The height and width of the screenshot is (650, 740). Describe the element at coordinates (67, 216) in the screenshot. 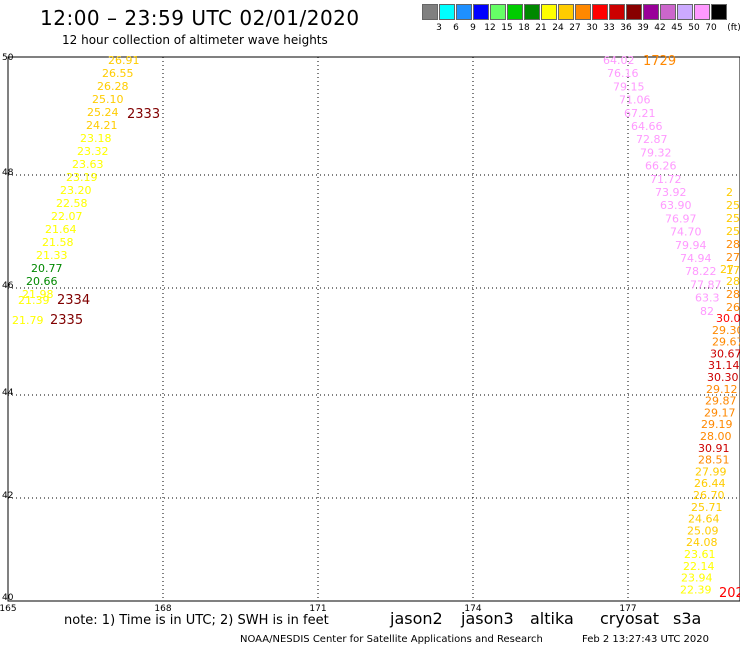

I see `swh-value: 22.07` at that location.